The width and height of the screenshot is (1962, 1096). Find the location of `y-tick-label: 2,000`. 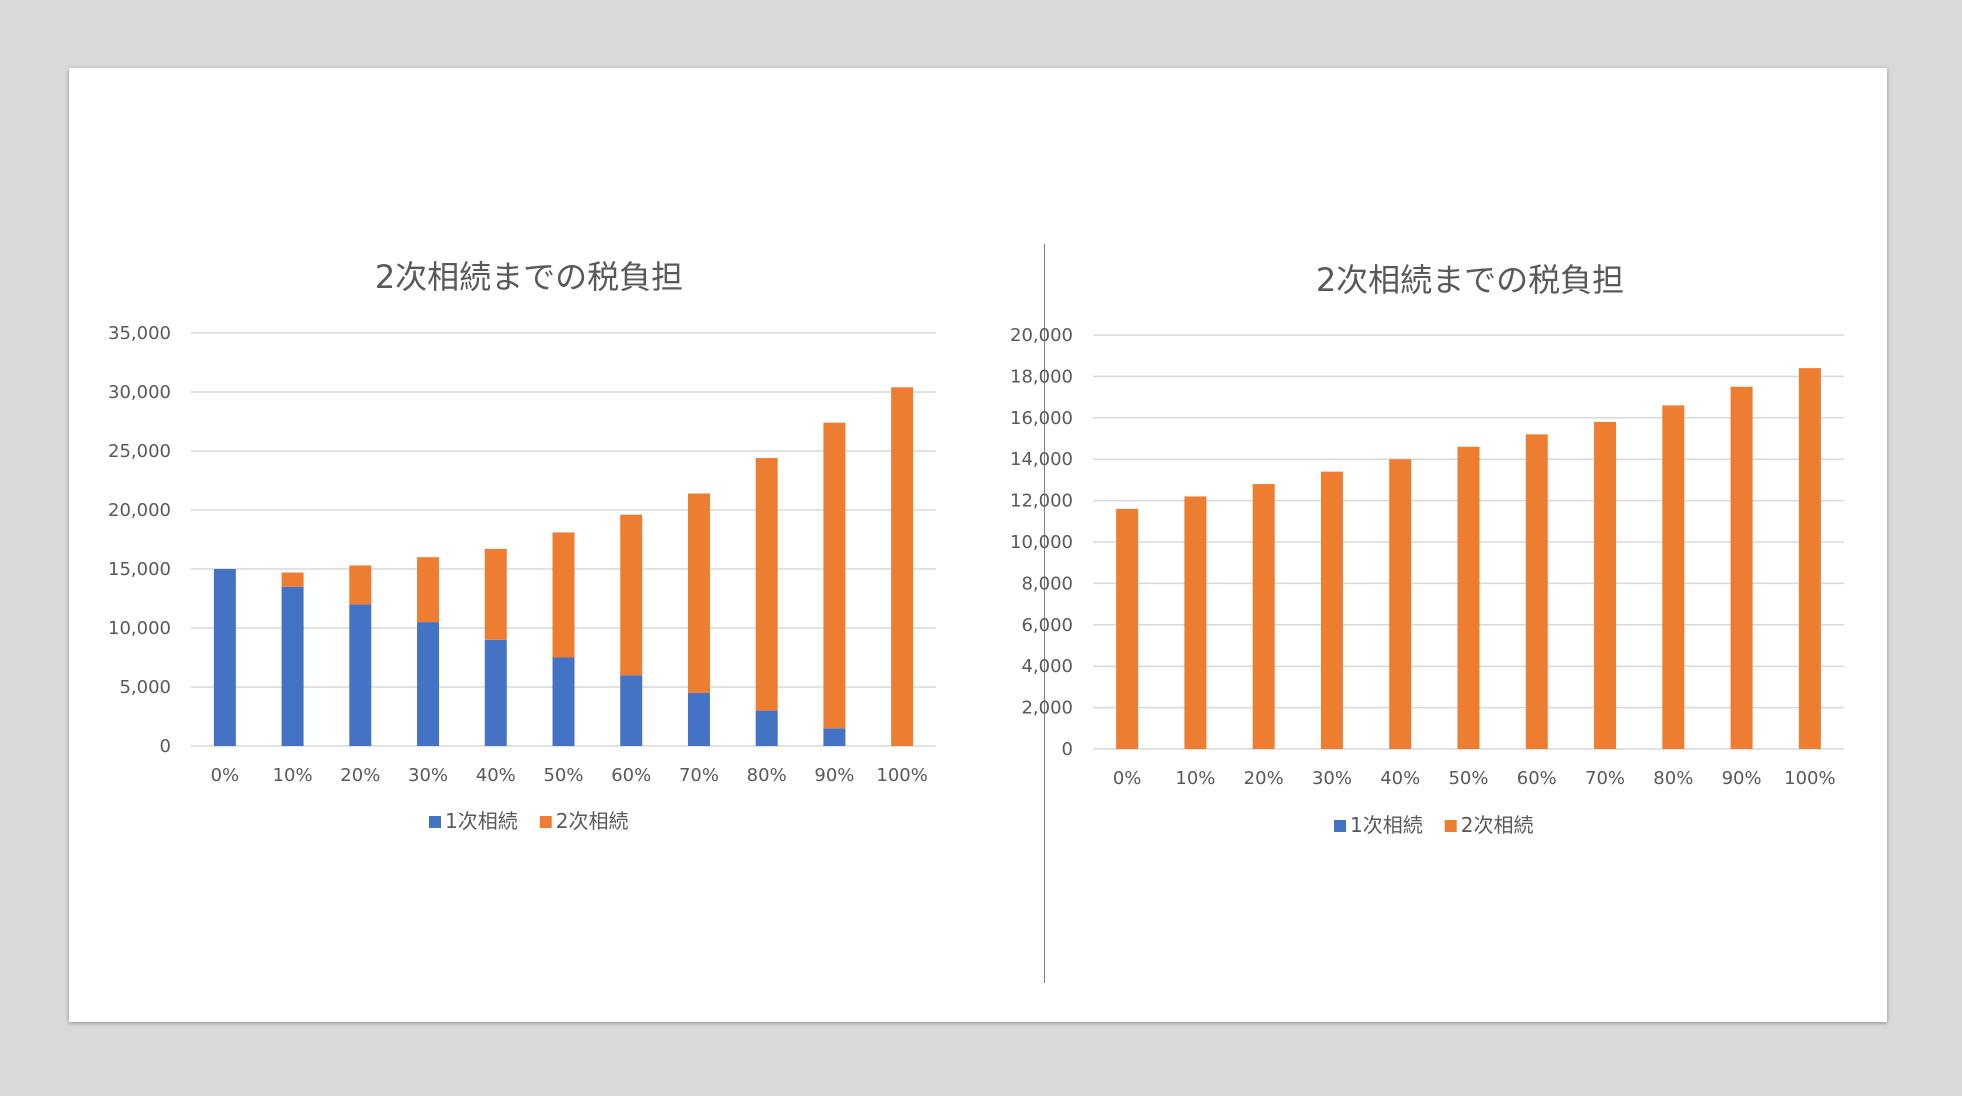

y-tick-label: 2,000 is located at coordinates (1047, 708).